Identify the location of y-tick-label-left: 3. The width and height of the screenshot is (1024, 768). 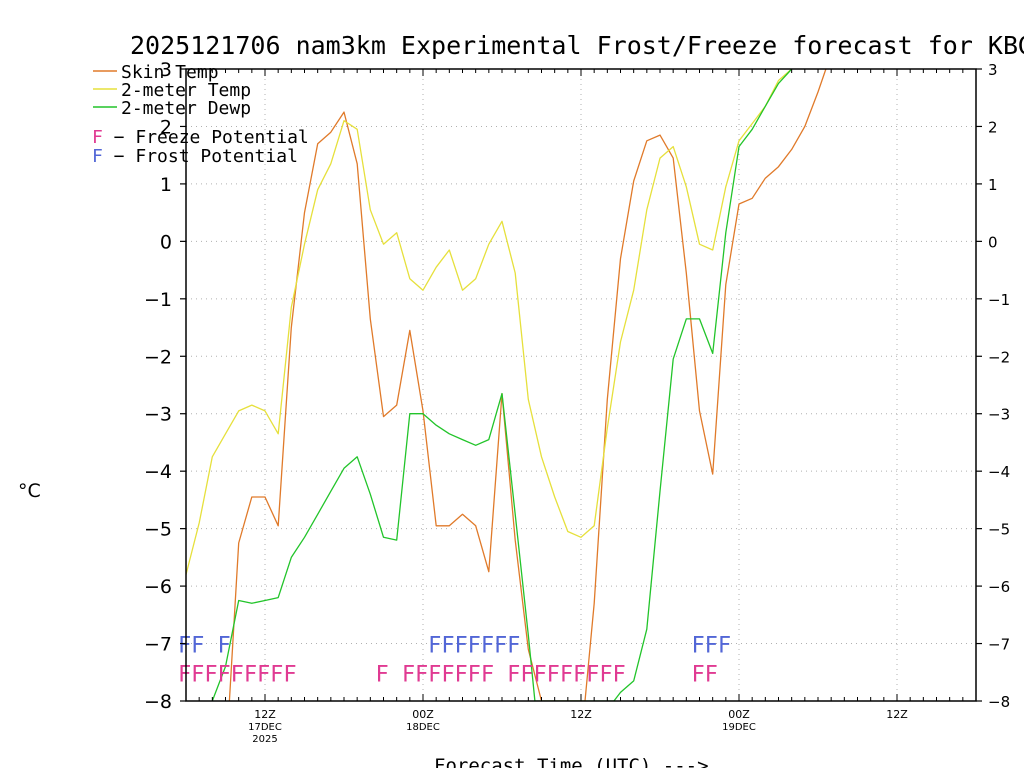
(166, 70).